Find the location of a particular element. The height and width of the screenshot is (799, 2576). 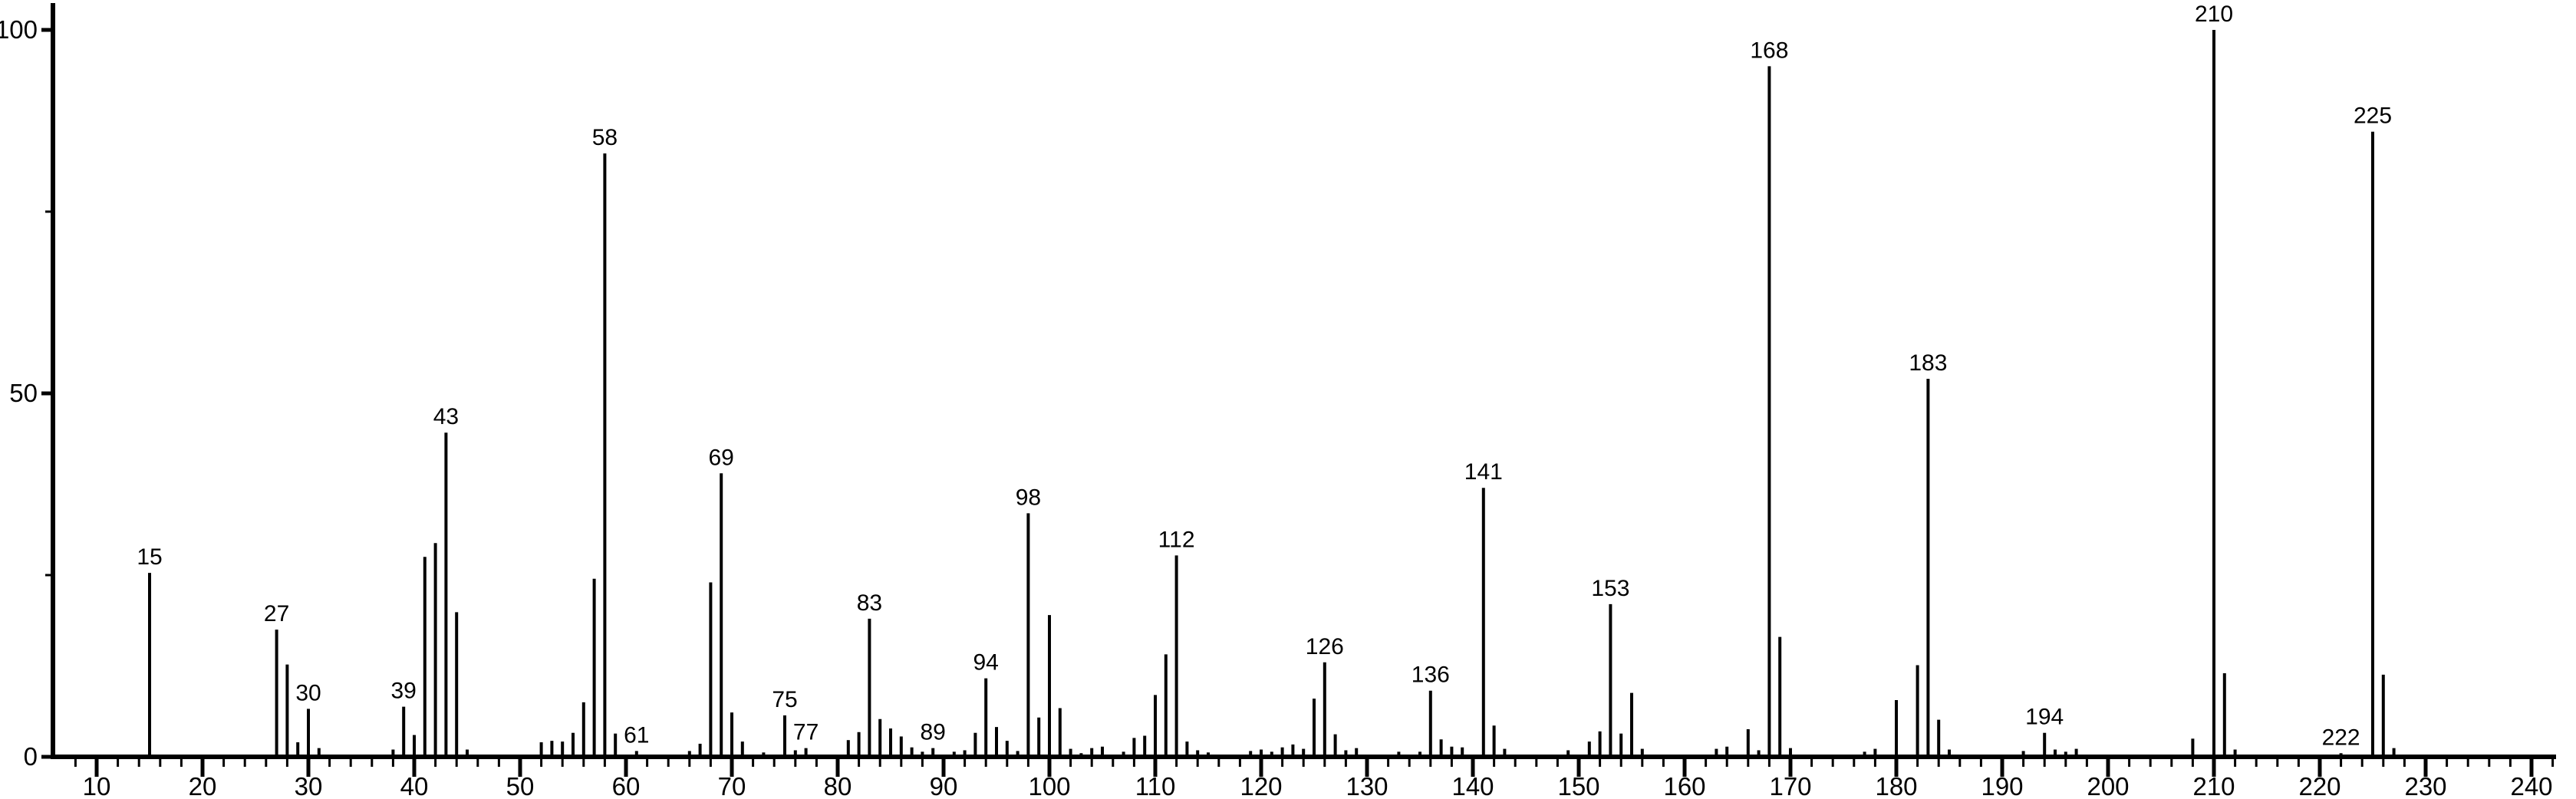

peak-label: 183 is located at coordinates (1928, 363).